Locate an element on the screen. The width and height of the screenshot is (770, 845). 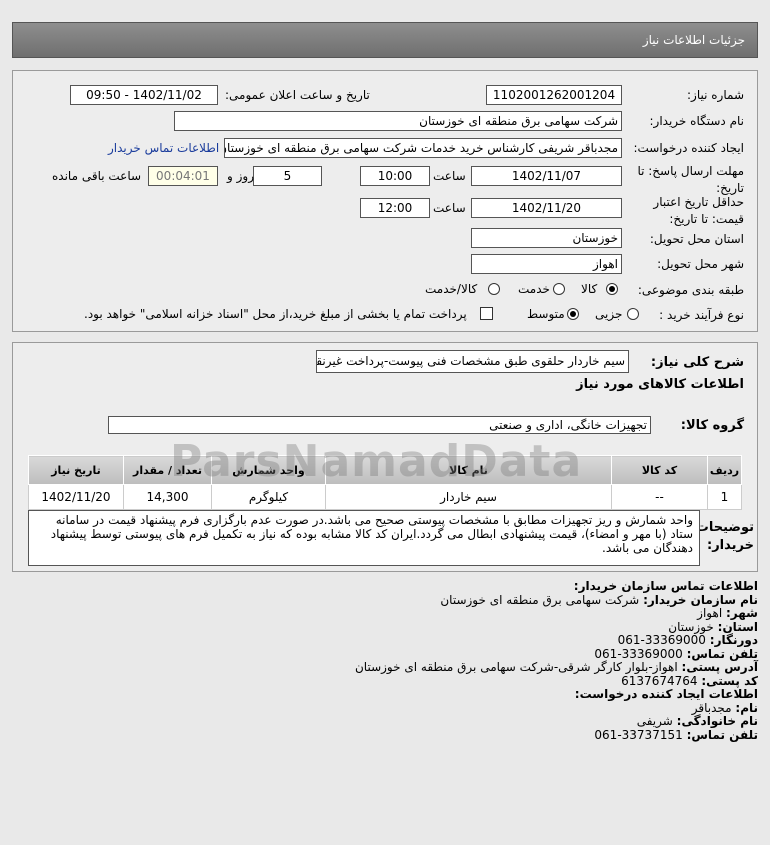
validity-time-field: 12:00 is located at coordinates (395, 208).